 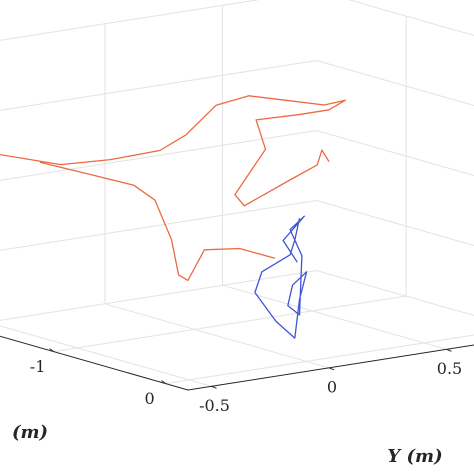 What do you see at coordinates (30, 432) in the screenshot?
I see `x-axis-label: (m)` at bounding box center [30, 432].